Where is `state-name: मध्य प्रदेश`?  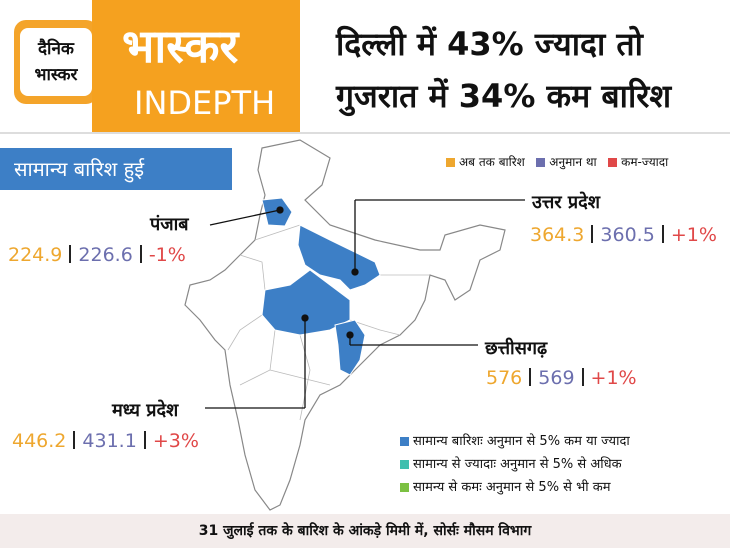 state-name: मध्य प्रदेश is located at coordinates (145, 410).